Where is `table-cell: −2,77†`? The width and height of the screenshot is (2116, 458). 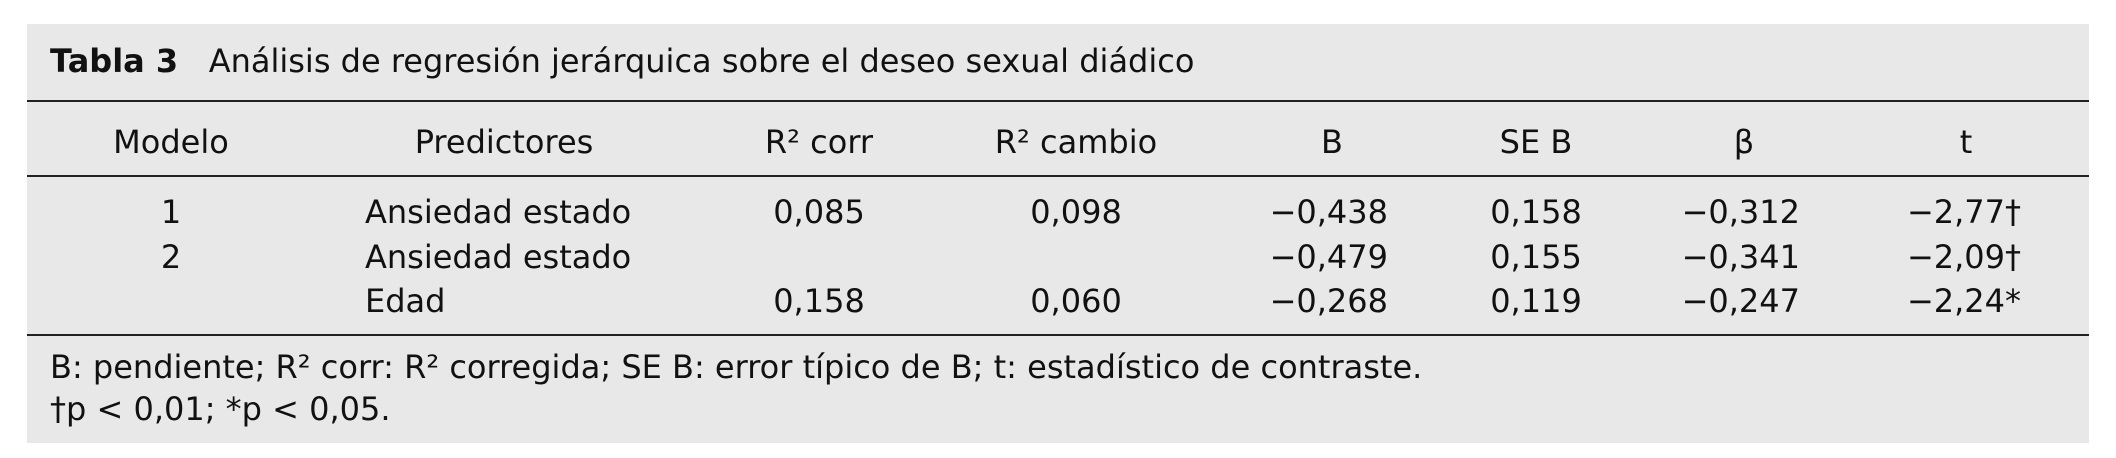 table-cell: −2,77† is located at coordinates (1963, 212).